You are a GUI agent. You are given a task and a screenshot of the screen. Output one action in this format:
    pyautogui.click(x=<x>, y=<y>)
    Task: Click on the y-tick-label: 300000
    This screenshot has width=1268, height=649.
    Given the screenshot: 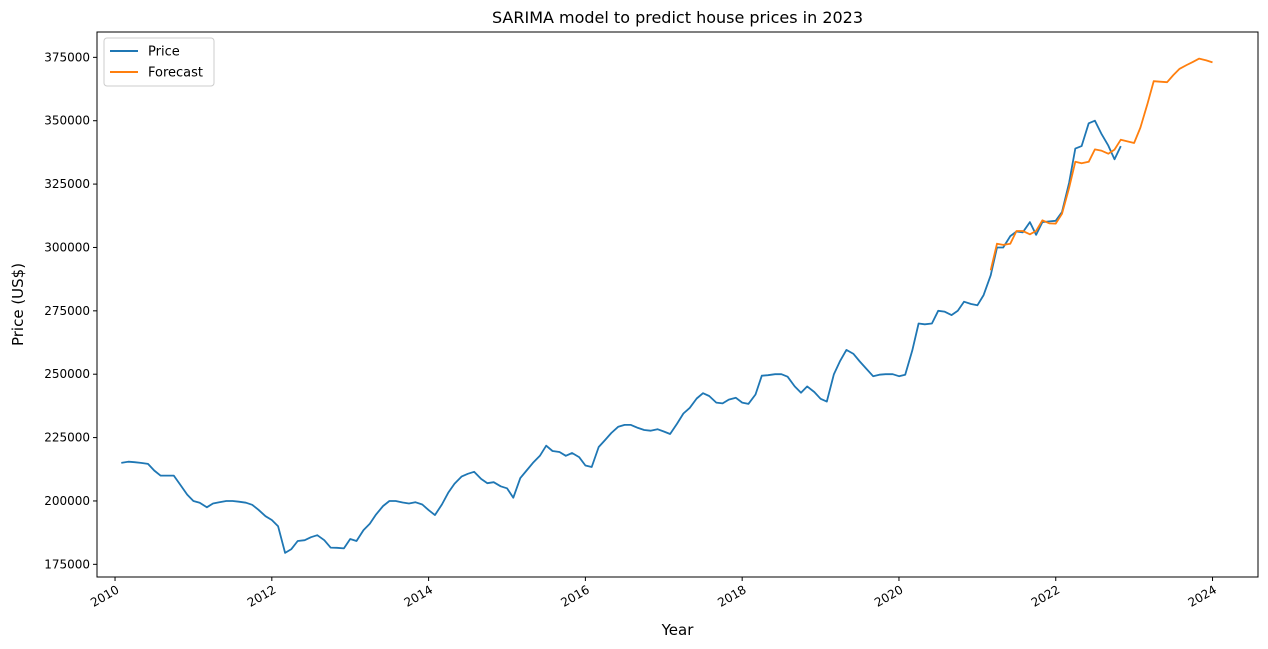 What is the action you would take?
    pyautogui.click(x=67, y=247)
    